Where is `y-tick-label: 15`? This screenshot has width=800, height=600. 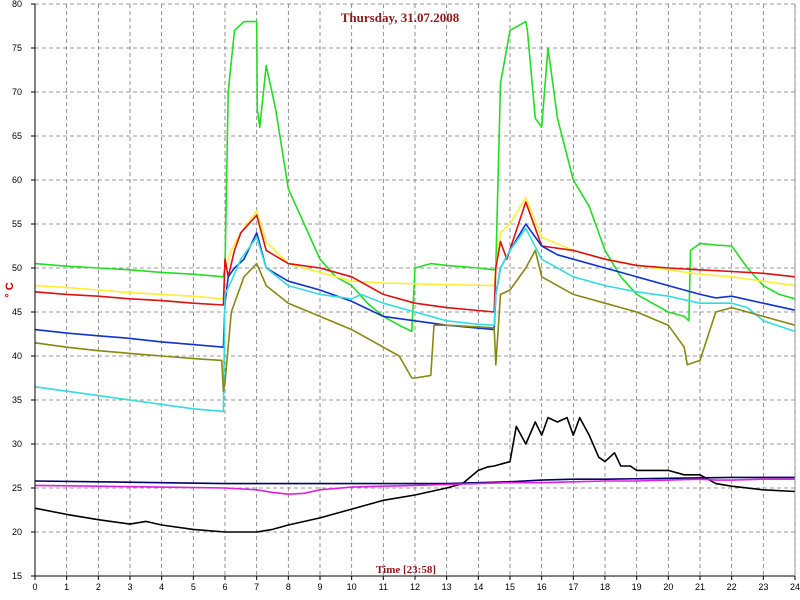
y-tick-label: 15 is located at coordinates (17, 576).